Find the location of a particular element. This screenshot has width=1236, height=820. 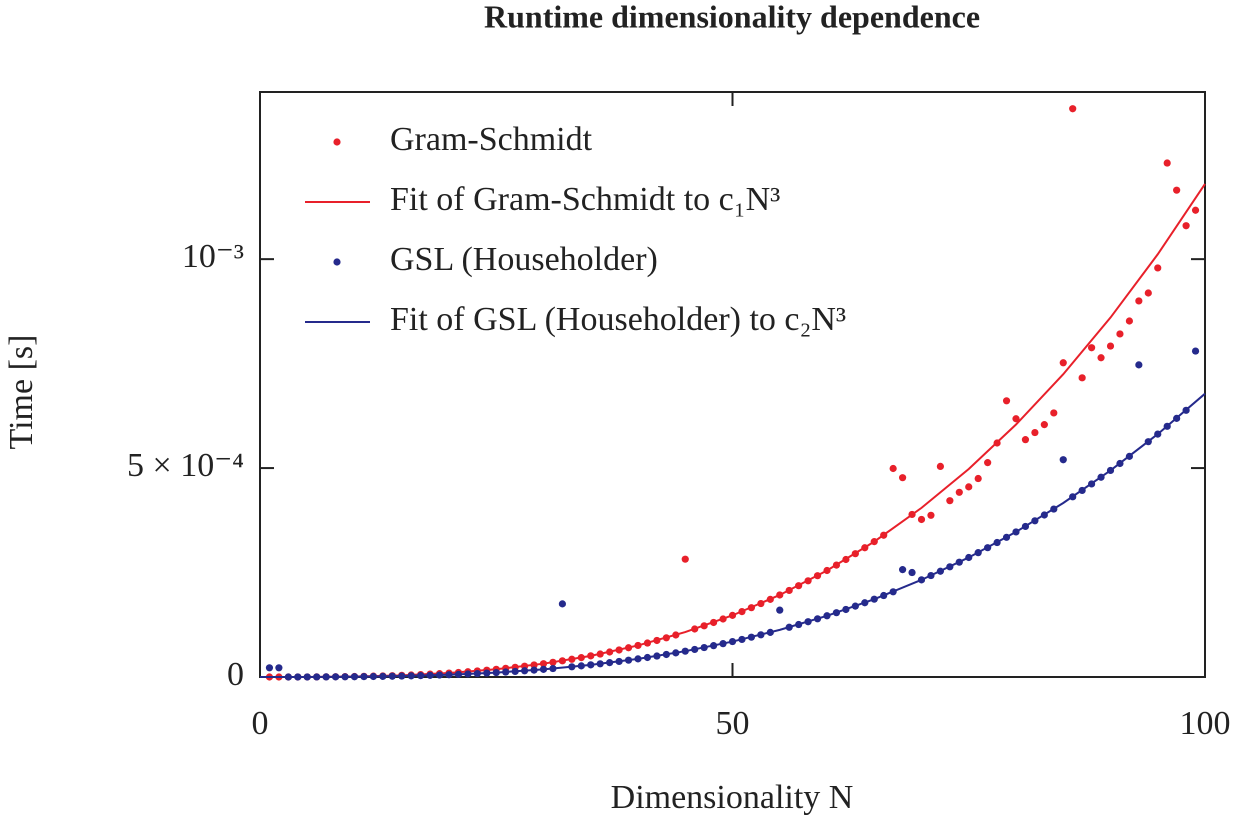

chart-title: Runtime dimensionality dependence is located at coordinates (732, 17).